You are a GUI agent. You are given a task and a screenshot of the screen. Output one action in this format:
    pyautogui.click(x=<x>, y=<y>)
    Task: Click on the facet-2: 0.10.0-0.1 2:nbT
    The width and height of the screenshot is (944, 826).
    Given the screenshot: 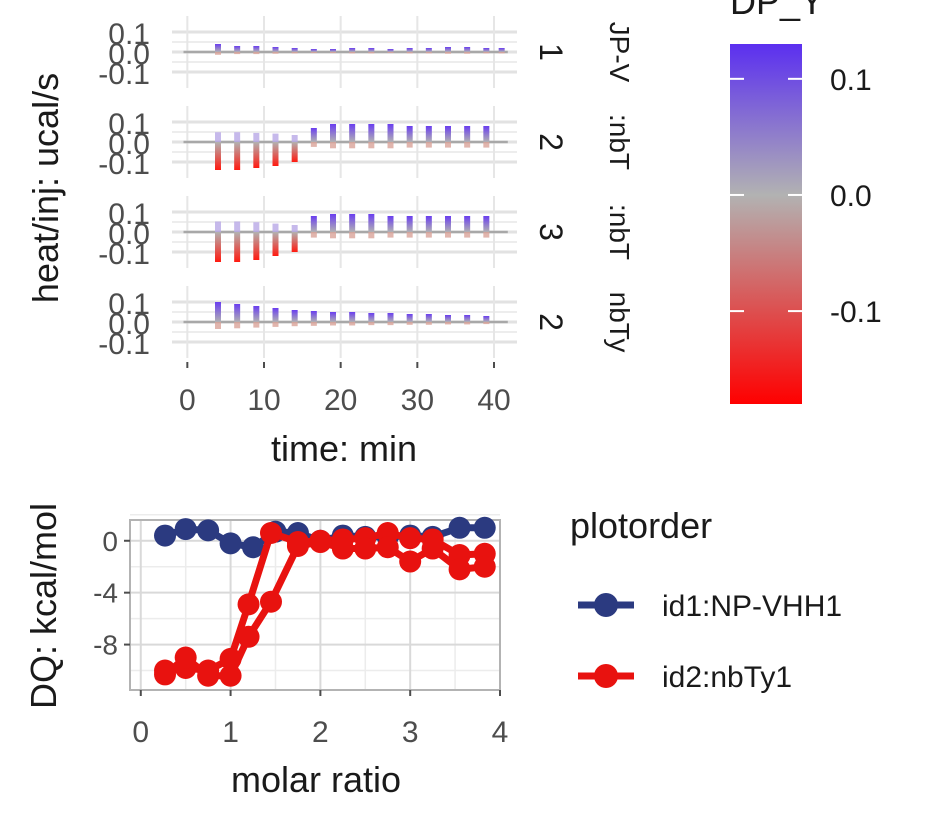 What is the action you would take?
    pyautogui.click(x=366, y=143)
    